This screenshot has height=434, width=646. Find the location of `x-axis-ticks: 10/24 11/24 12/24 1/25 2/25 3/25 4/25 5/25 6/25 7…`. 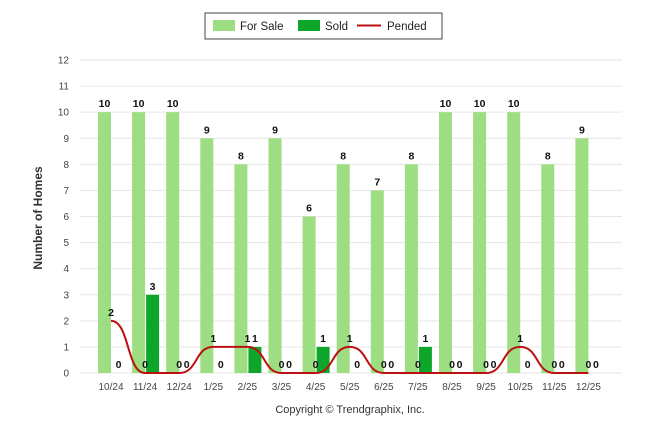

x-axis-ticks: 10/24 11/24 12/24 1/25 2/25 3/25 4/25 5/25 6/25 7… is located at coordinates (349, 387).